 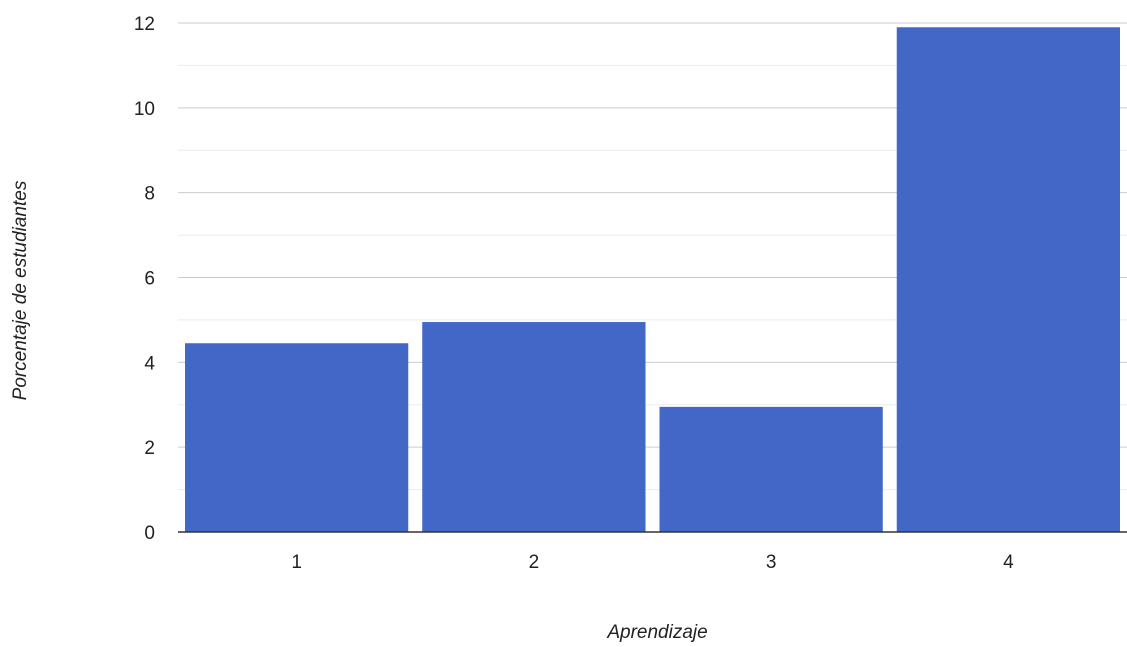 I want to click on x-axis-title: Aprendizaje, so click(x=656, y=632).